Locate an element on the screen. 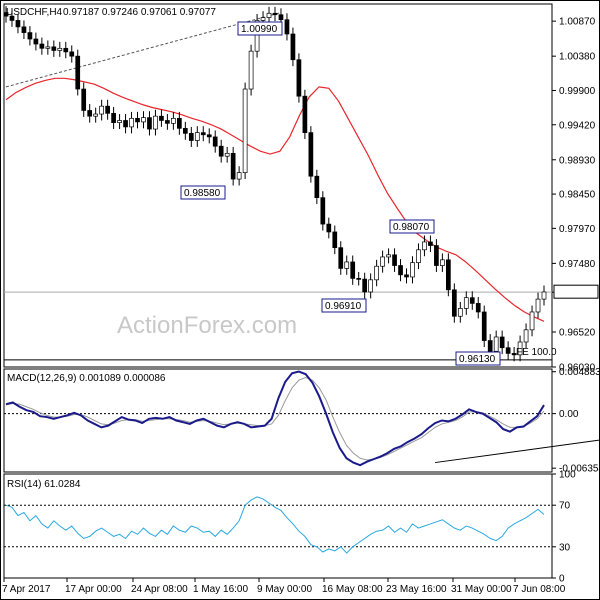 The width and height of the screenshot is (600, 600). x-tick-label: 23 May 16:00 is located at coordinates (416, 589).